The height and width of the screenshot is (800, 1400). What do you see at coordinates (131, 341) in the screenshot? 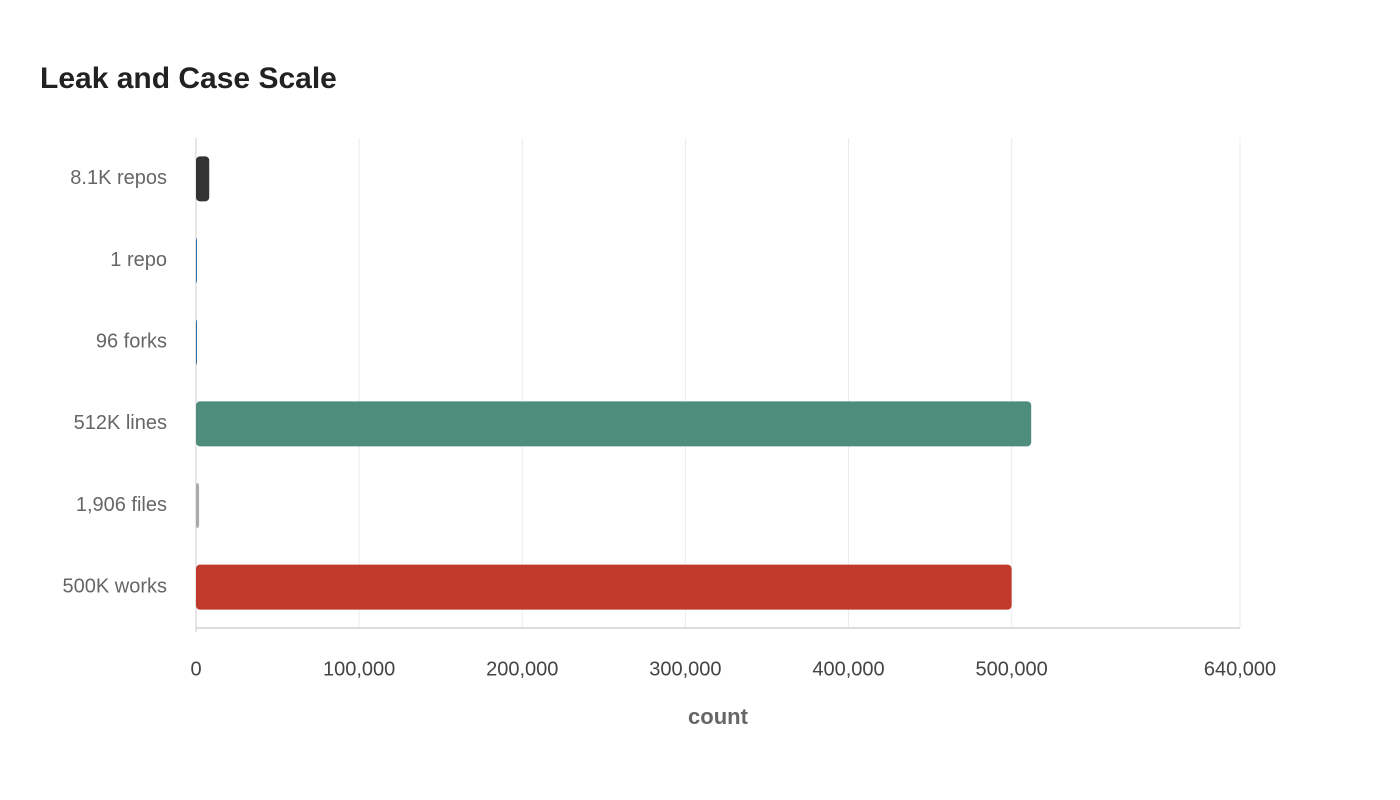
I see `y-tick-label: 96 forks` at bounding box center [131, 341].